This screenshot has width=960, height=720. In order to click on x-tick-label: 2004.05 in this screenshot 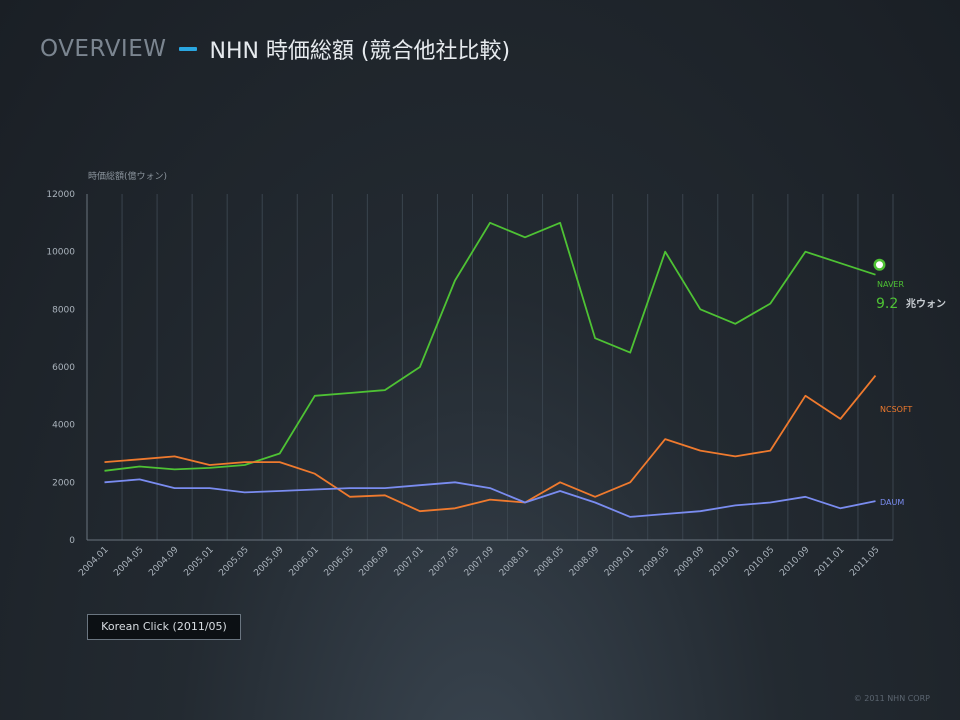, I will do `click(128, 561)`.